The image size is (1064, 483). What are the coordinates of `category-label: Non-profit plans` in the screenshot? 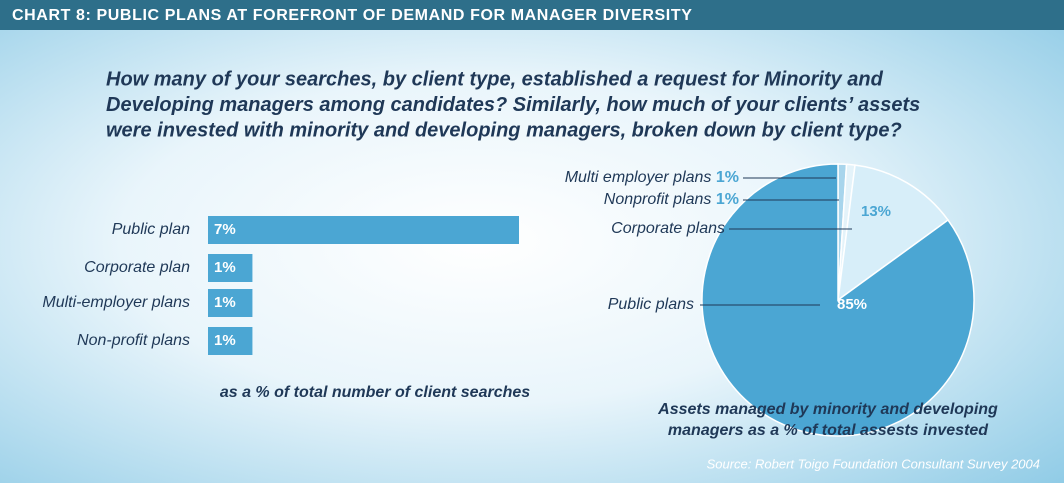 It's located at (133, 340).